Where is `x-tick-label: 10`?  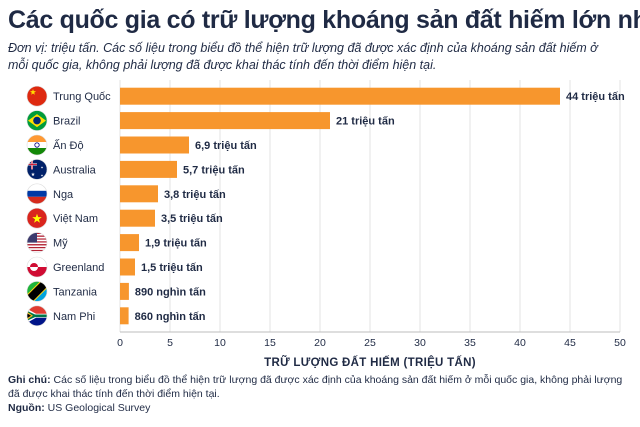
x-tick-label: 10 is located at coordinates (220, 343).